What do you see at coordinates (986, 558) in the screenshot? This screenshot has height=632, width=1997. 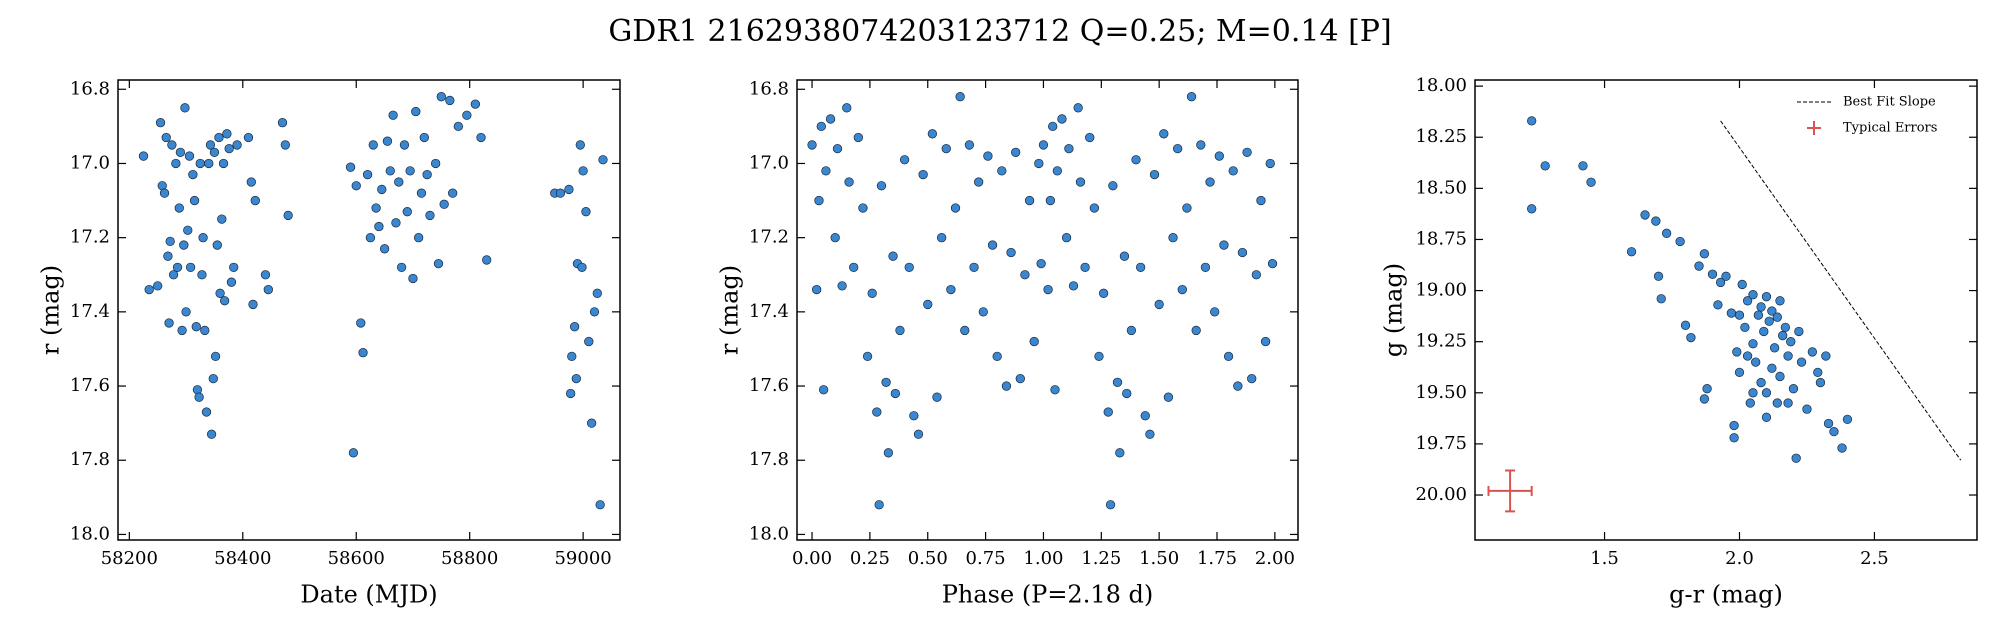 I see `x-tick-label: 0.75` at bounding box center [986, 558].